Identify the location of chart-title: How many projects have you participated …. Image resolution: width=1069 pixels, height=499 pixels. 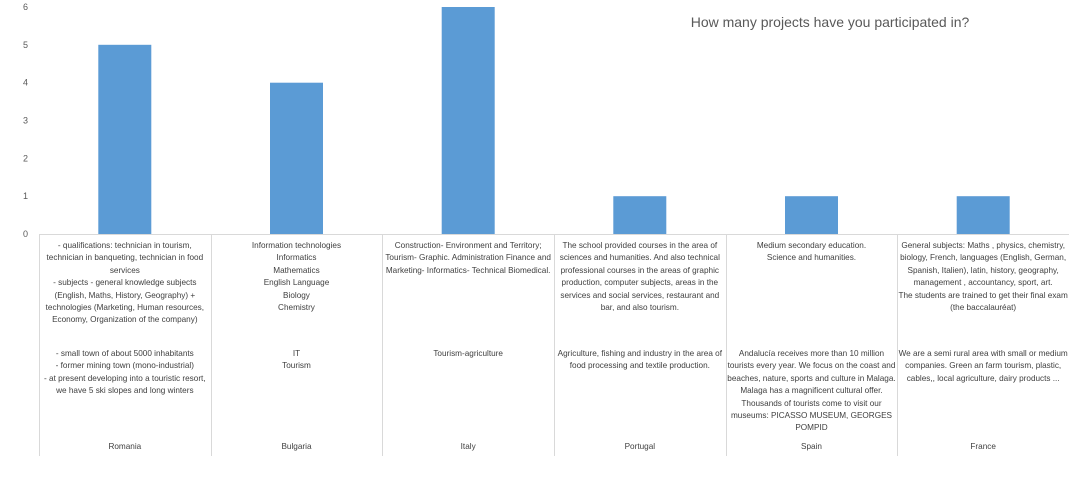
(830, 22).